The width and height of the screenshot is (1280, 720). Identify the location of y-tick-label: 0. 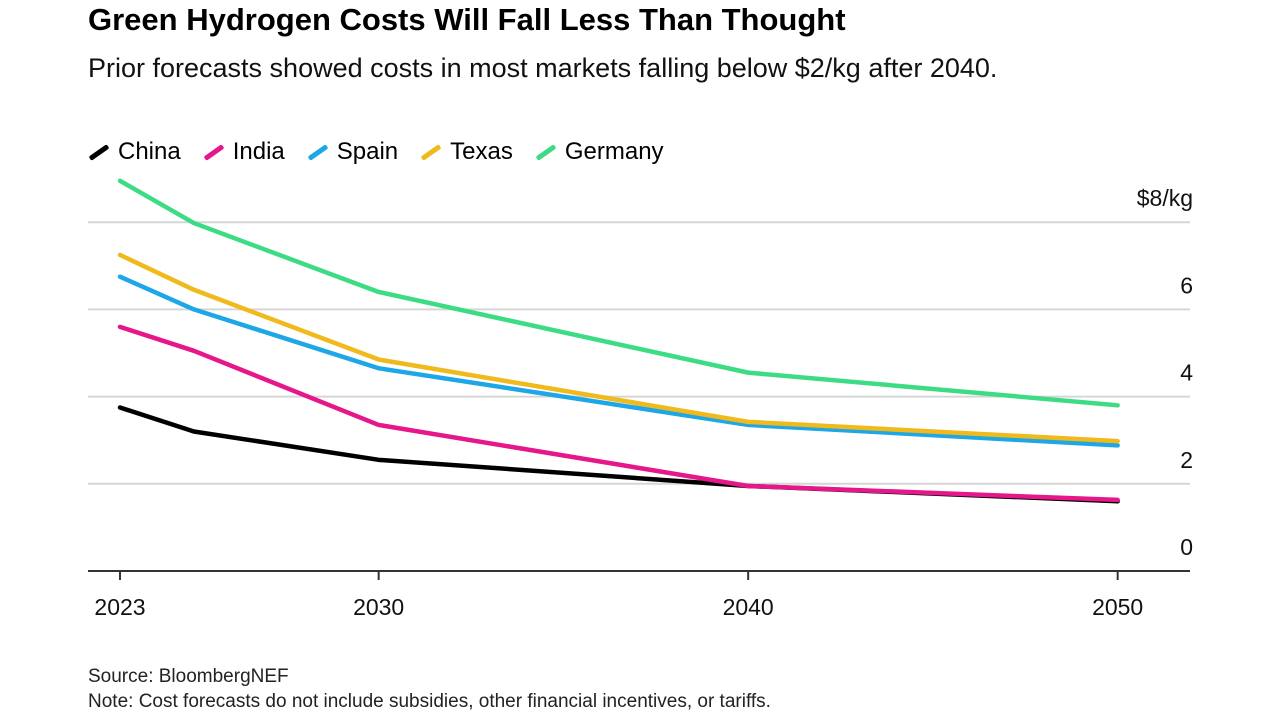
(1186, 547).